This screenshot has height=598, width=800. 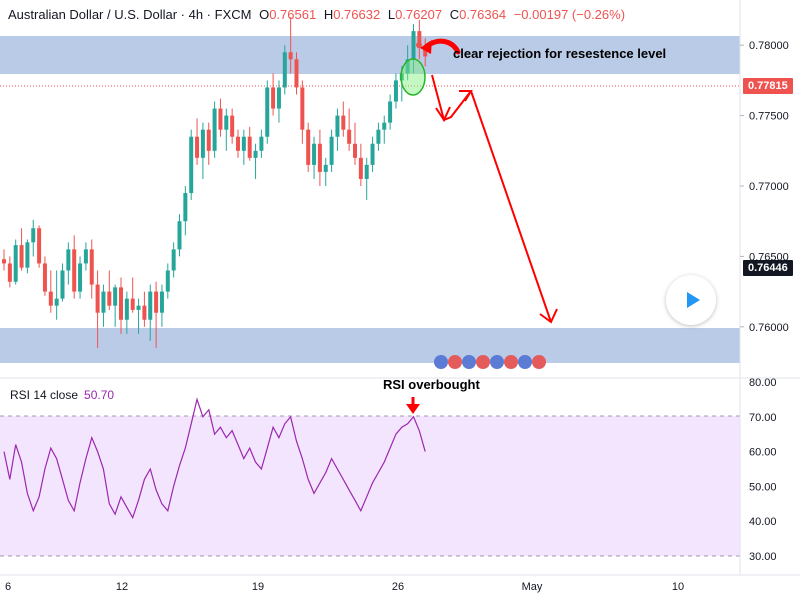 What do you see at coordinates (483, 14) in the screenshot?
I see `close-value: 0.76364` at bounding box center [483, 14].